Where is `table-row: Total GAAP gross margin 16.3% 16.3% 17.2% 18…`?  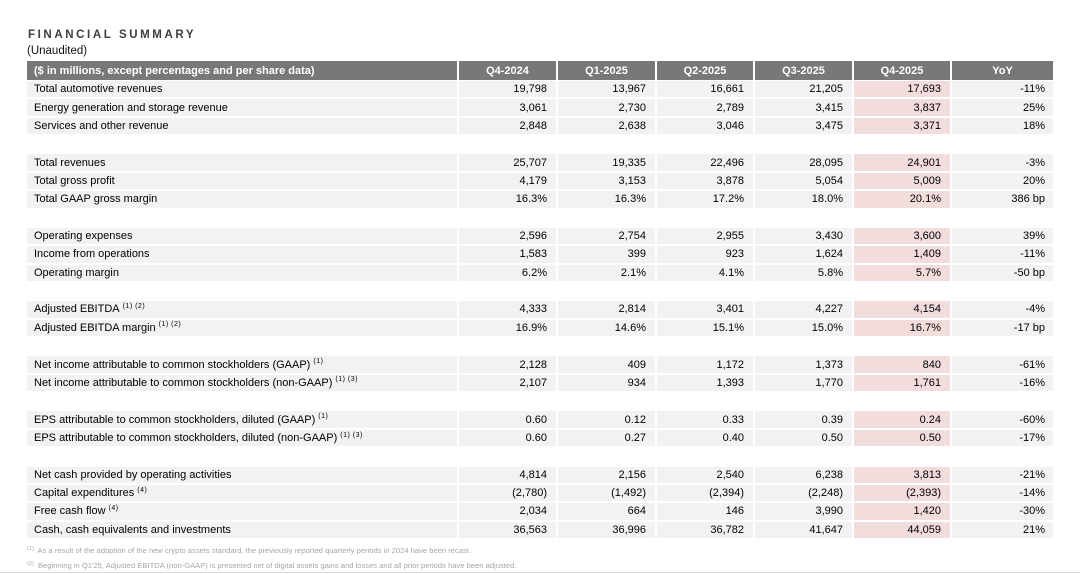
table-row: Total GAAP gross margin 16.3% 16.3% 17.2% 18… is located at coordinates (540, 200).